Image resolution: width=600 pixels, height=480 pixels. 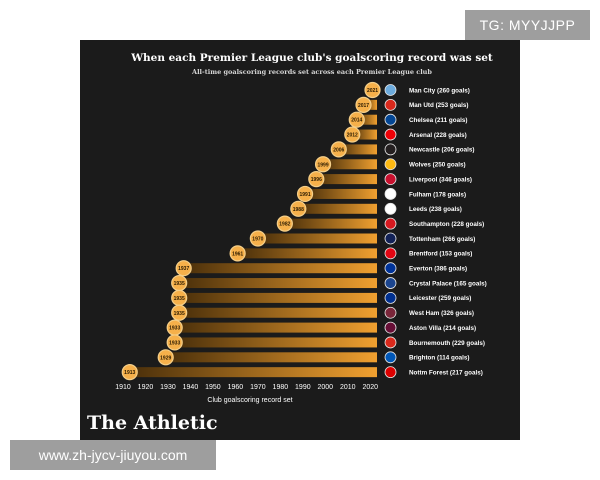 What do you see at coordinates (237, 254) in the screenshot?
I see `year-marker-label: 1961` at bounding box center [237, 254].